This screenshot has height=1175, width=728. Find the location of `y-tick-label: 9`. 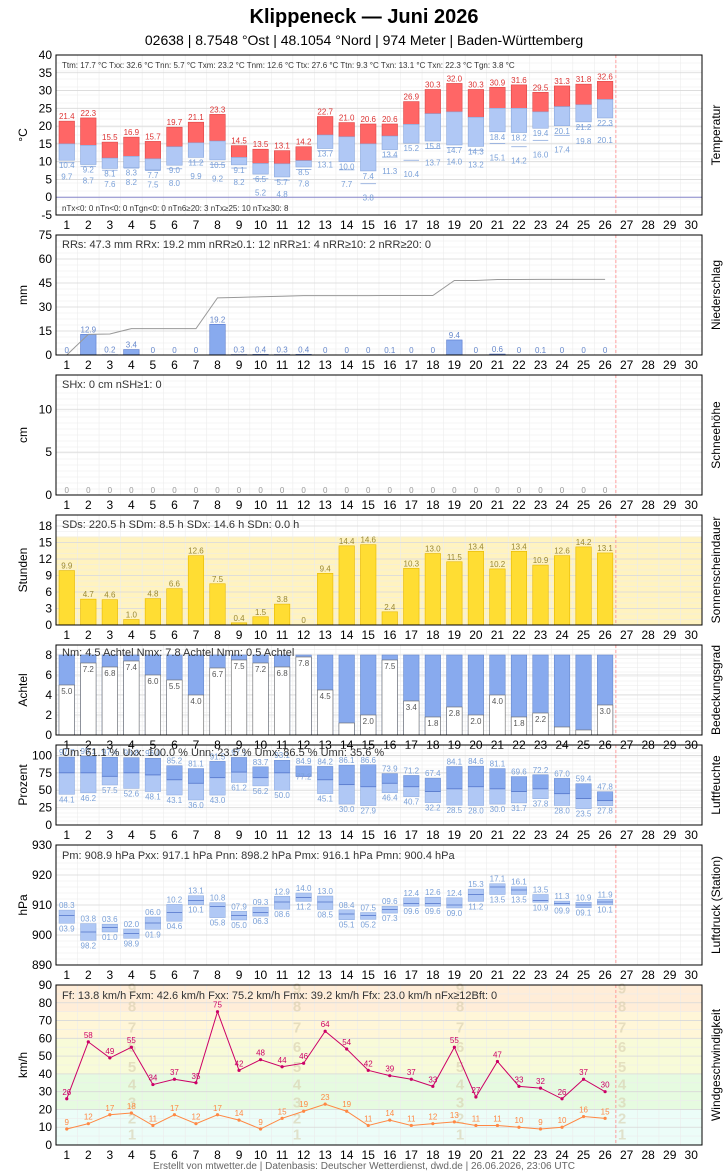

y-tick-label: 9 is located at coordinates (48, 576).